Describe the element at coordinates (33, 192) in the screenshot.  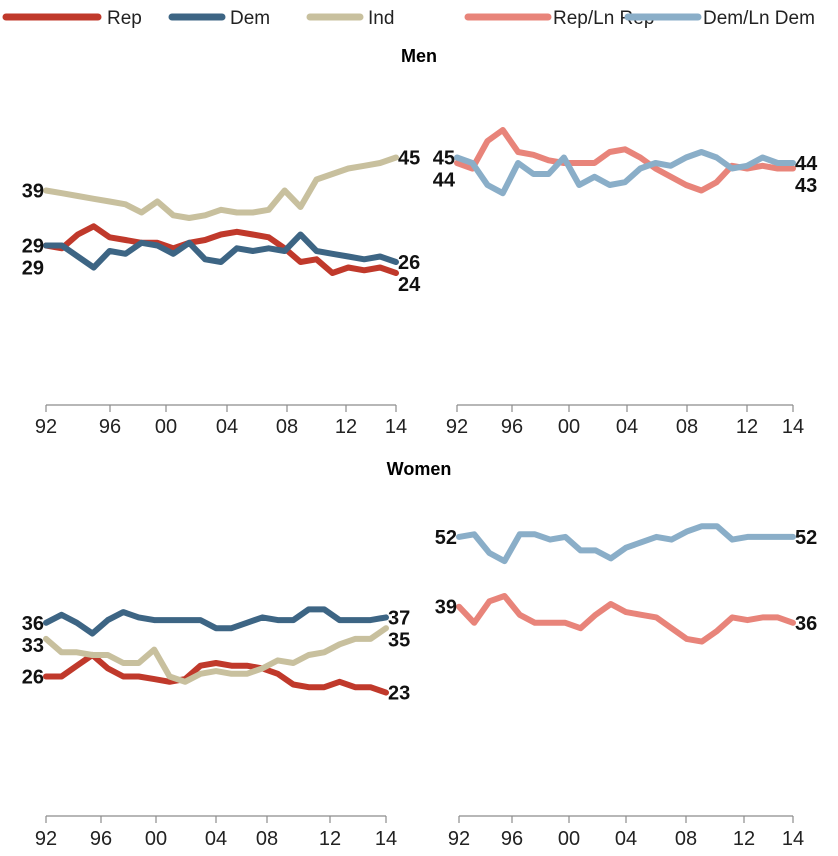
I see `start-label-ind: 39` at that location.